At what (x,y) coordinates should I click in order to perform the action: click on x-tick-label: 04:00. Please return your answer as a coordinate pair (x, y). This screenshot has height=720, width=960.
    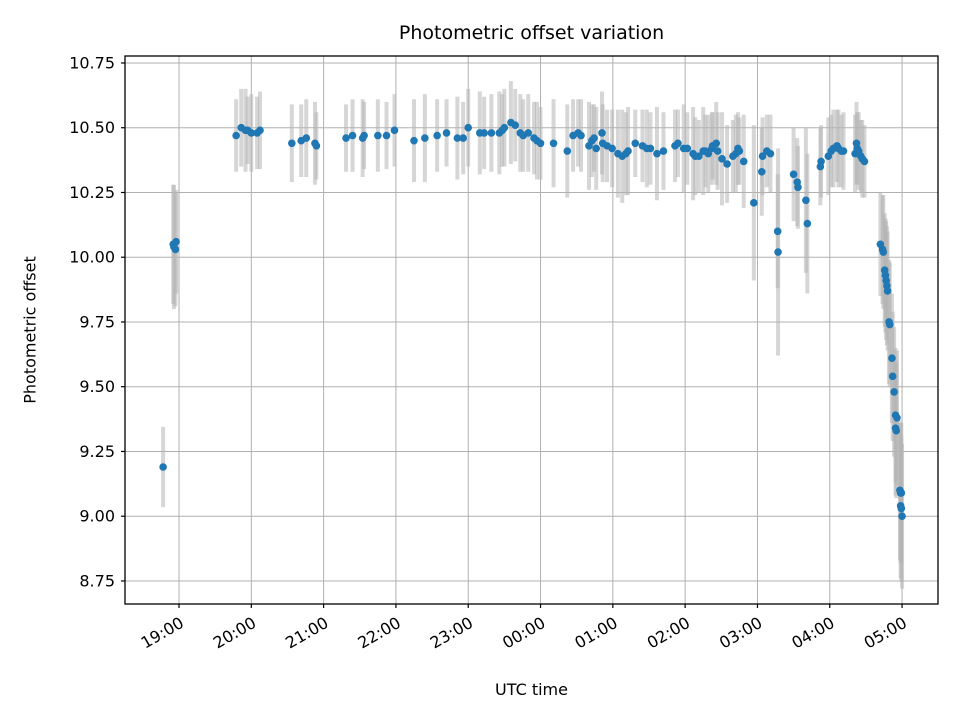
    Looking at the image, I should click on (812, 633).